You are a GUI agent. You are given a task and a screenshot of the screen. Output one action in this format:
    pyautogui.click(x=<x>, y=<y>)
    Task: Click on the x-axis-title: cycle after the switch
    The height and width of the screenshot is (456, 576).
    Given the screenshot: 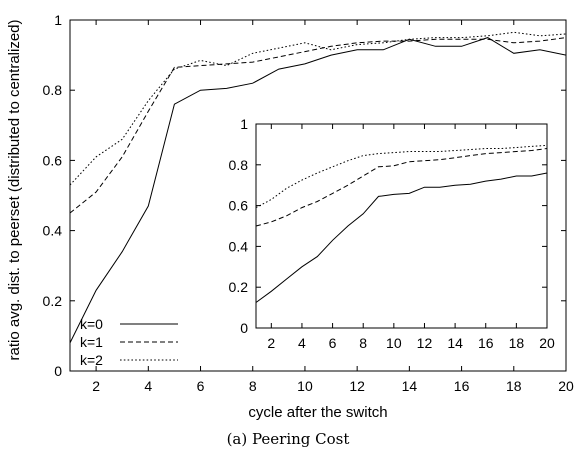 What is the action you would take?
    pyautogui.click(x=317, y=412)
    